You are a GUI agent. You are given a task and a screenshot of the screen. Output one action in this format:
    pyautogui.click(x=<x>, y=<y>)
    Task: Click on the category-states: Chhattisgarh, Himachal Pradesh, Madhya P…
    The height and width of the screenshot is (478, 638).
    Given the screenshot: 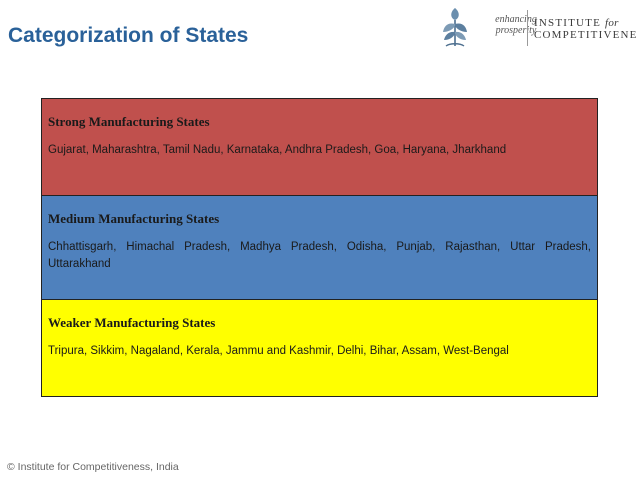 What is the action you would take?
    pyautogui.click(x=319, y=255)
    